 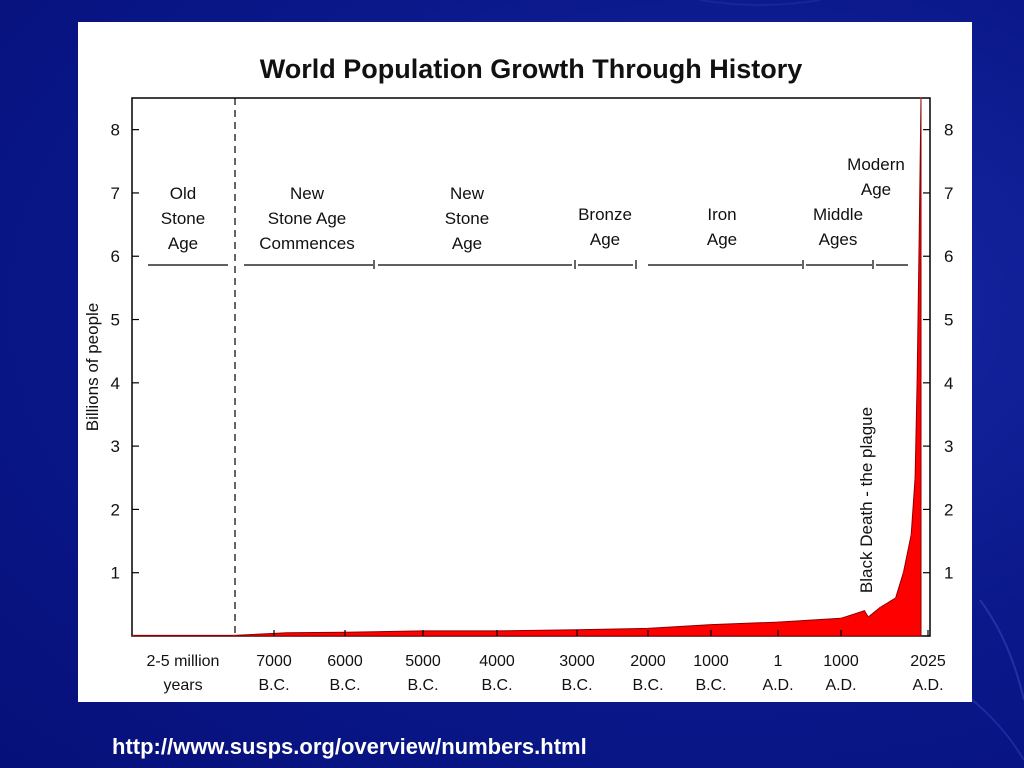 What do you see at coordinates (948, 509) in the screenshot?
I see `y-tick-label-right-2: 2` at bounding box center [948, 509].